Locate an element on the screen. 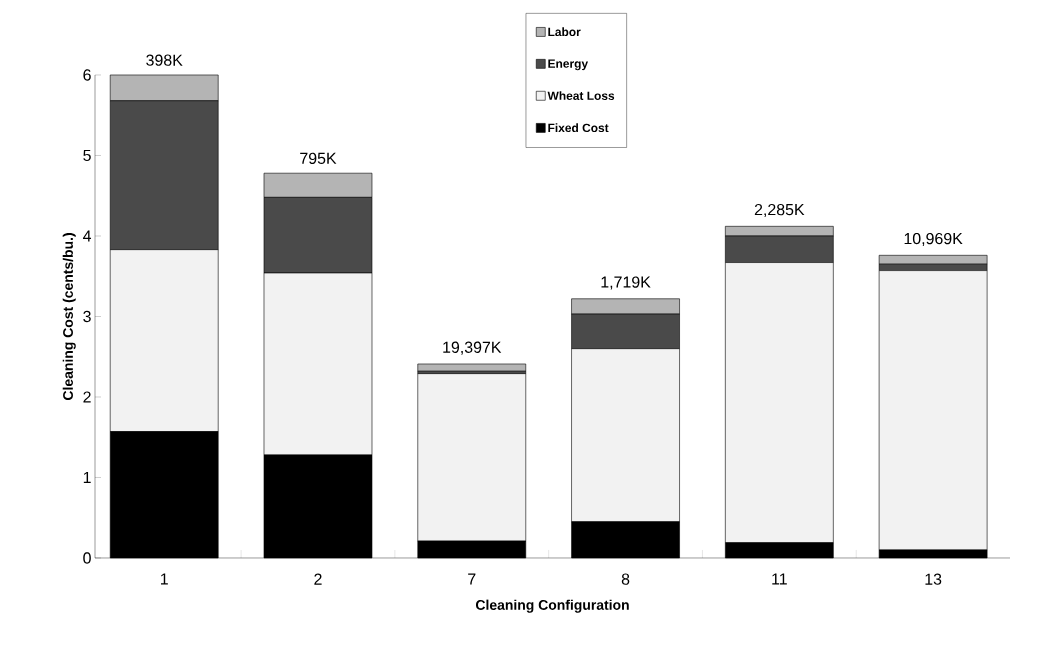  y-tick-label: 4 is located at coordinates (87, 236).